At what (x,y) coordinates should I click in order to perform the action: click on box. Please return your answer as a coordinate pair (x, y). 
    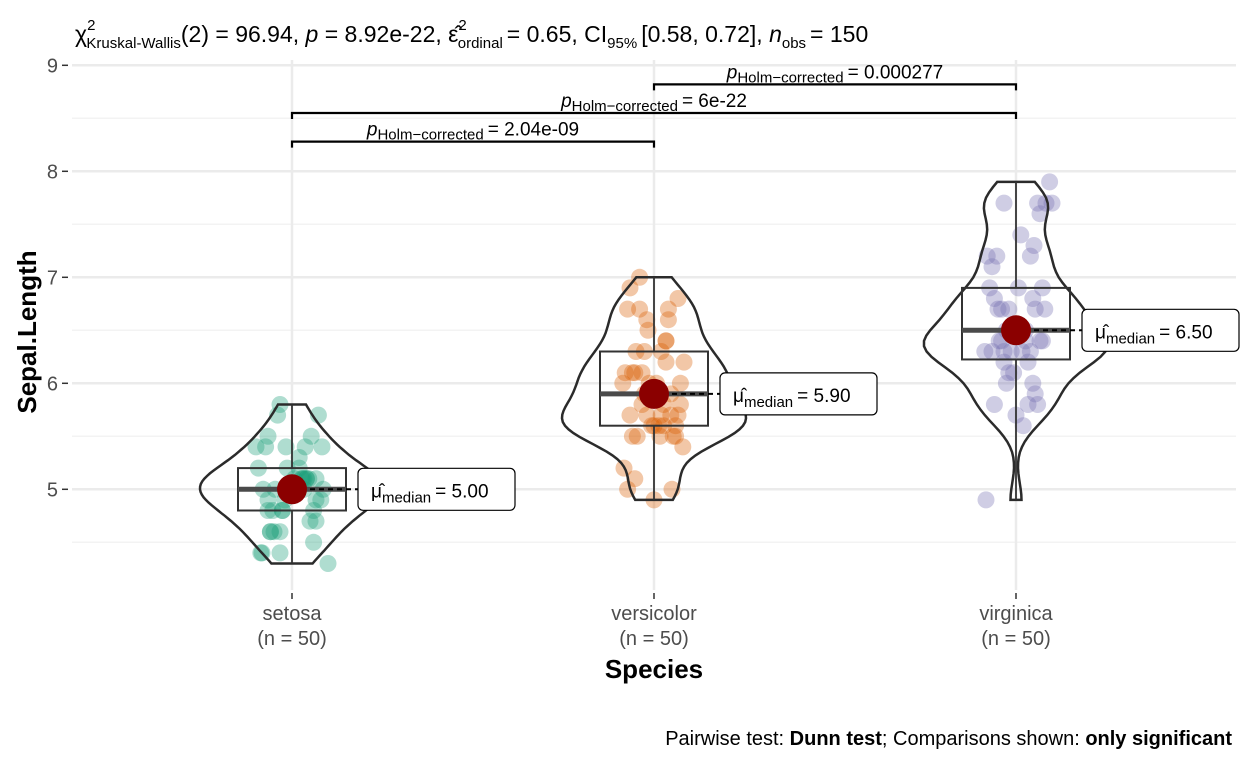
    Looking at the image, I should click on (654, 388).